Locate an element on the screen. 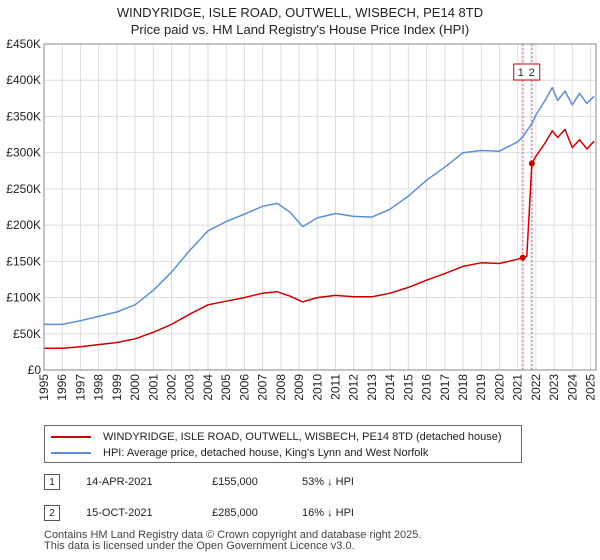  y-tick-label: £50K is located at coordinates (27, 334).